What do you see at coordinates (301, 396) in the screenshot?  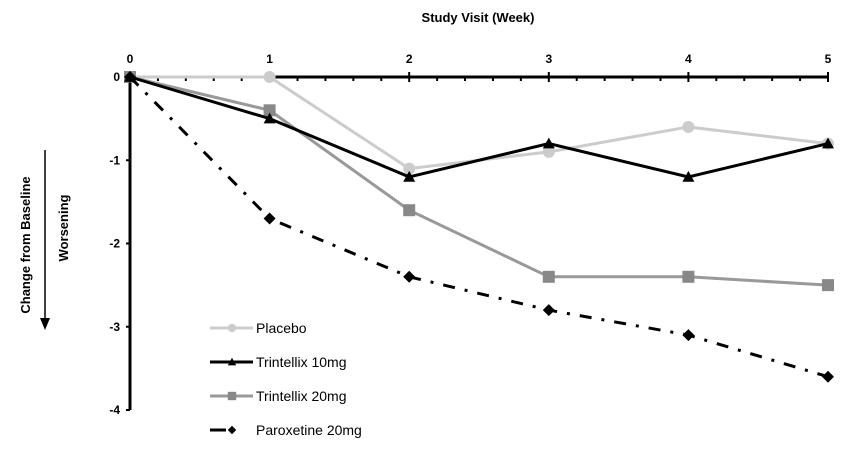 I see `legend-label: Trintellix 20mg` at bounding box center [301, 396].